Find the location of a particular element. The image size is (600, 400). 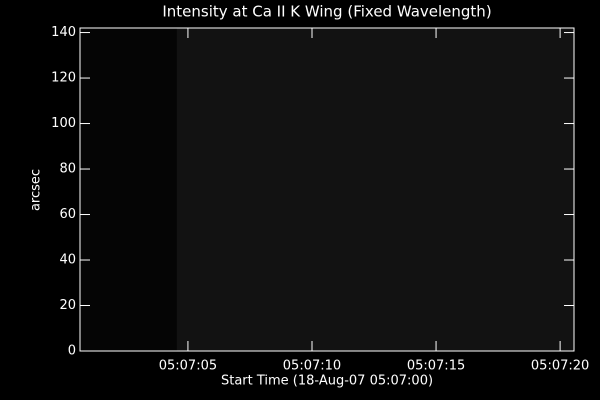

x-axis-label: Start Time (18-Aug-07 05:07:00) is located at coordinates (327, 381).